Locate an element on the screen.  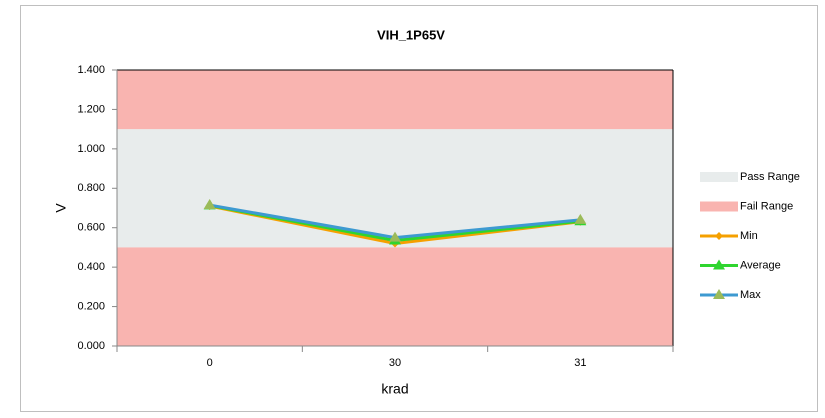
legend-label: Average is located at coordinates (760, 265).